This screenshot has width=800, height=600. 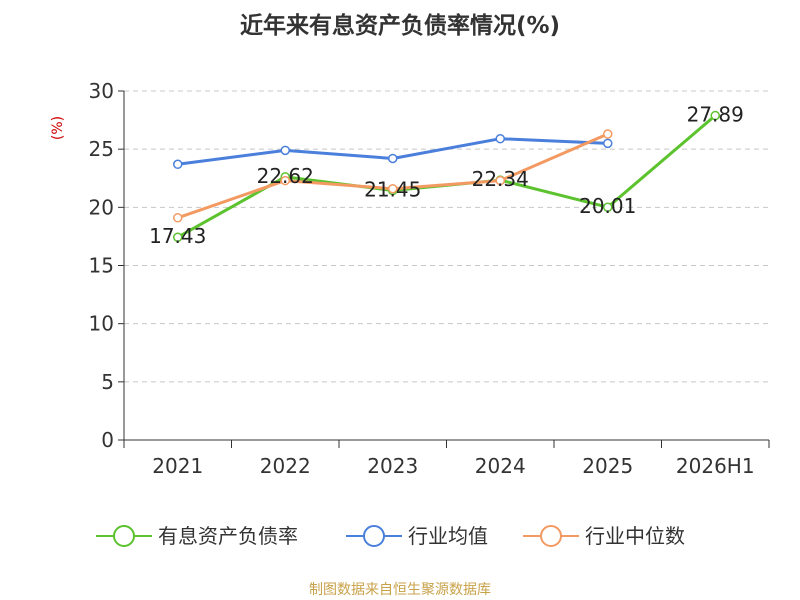 I want to click on legend: 有息资产负债率 行业均值 行业中位数, so click(x=390, y=536).